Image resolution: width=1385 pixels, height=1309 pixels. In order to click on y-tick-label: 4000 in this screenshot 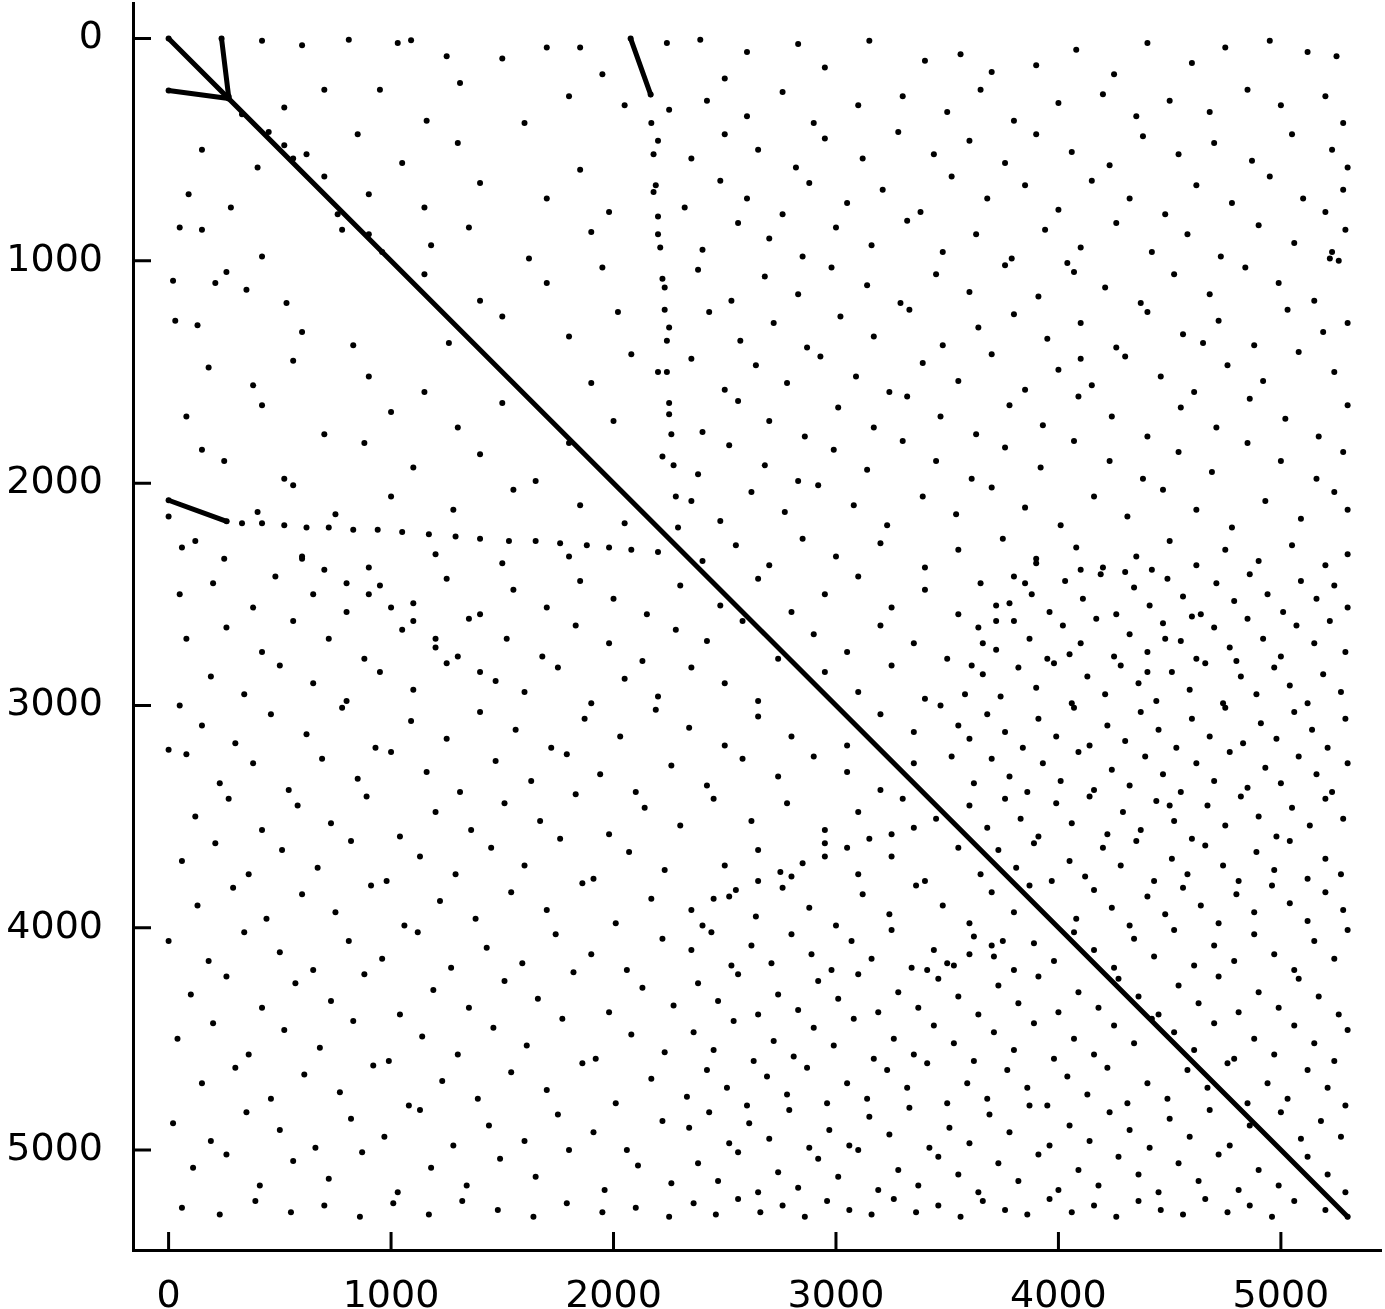, I will do `click(54, 924)`.